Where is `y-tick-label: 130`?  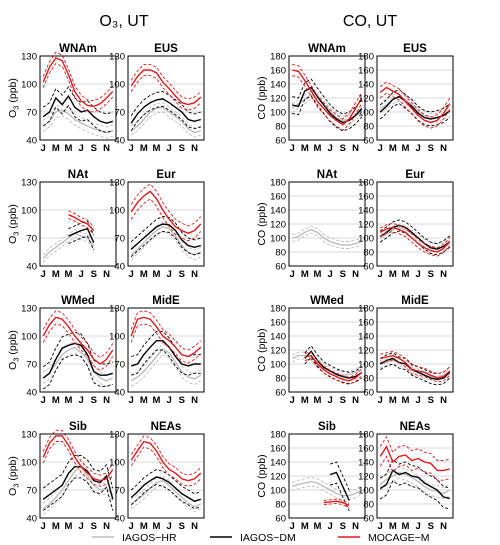 y-tick-label: 130 is located at coordinates (29, 309).